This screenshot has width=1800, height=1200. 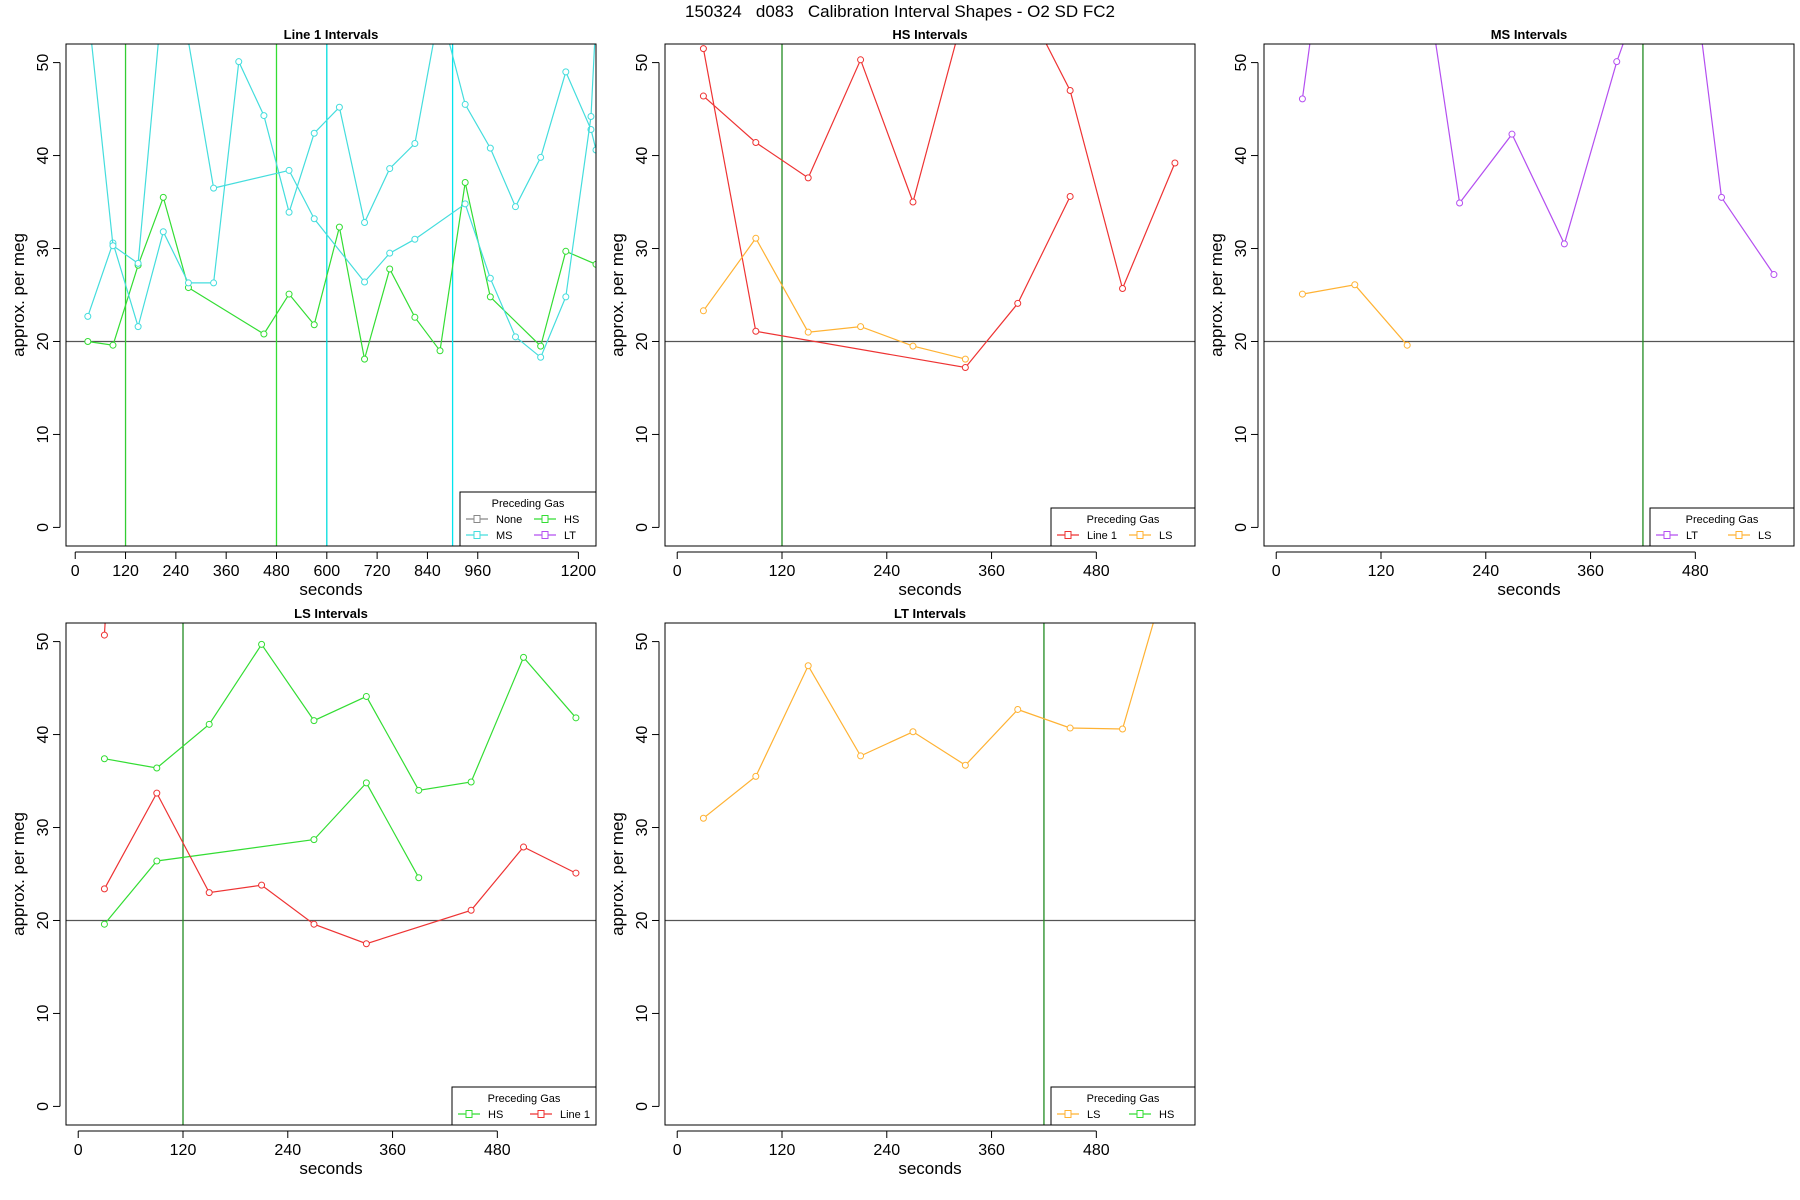 What do you see at coordinates (377, 571) in the screenshot?
I see `x-tick-label: 720` at bounding box center [377, 571].